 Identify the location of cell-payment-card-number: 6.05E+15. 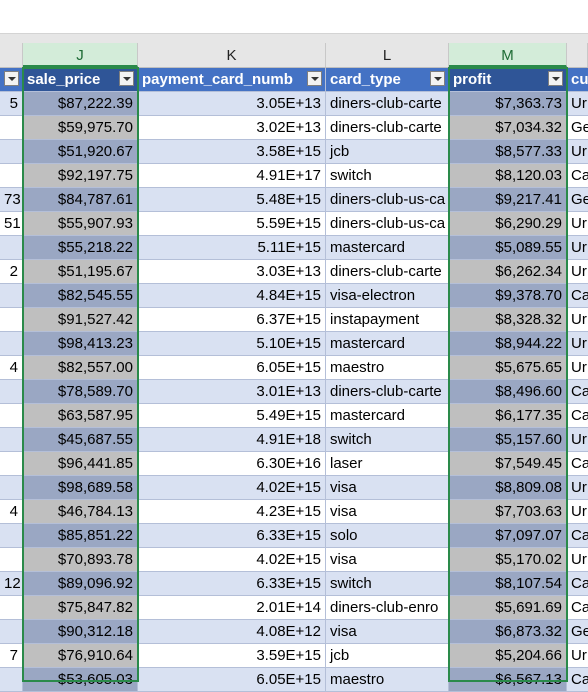
(232, 368).